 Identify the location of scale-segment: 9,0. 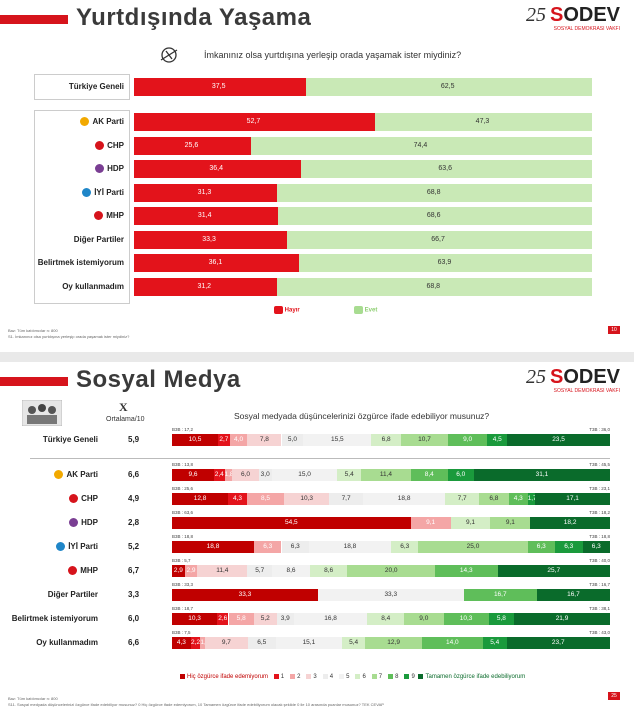
(467, 440).